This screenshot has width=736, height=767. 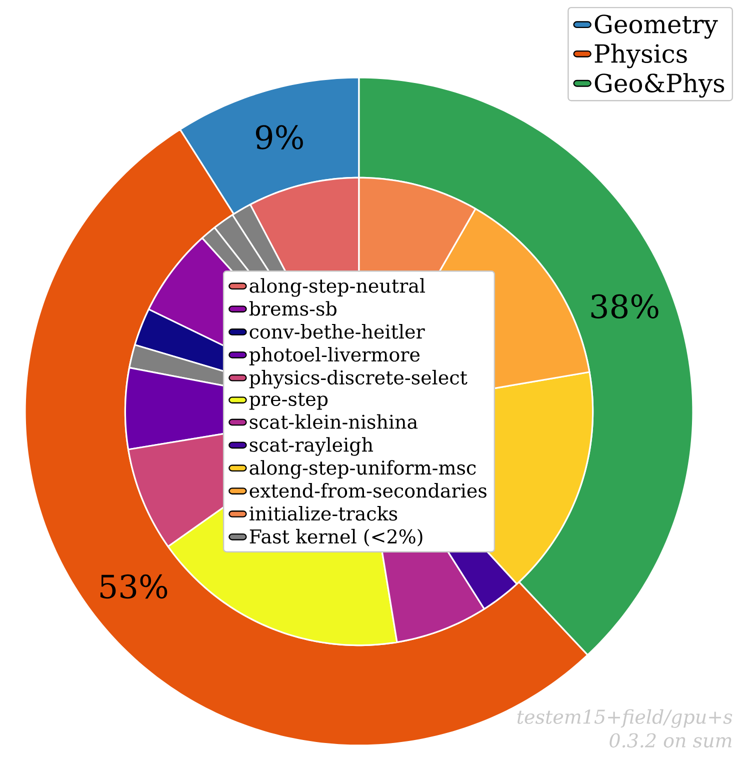 What do you see at coordinates (292, 308) in the screenshot?
I see `legend-label: brems-sb` at bounding box center [292, 308].